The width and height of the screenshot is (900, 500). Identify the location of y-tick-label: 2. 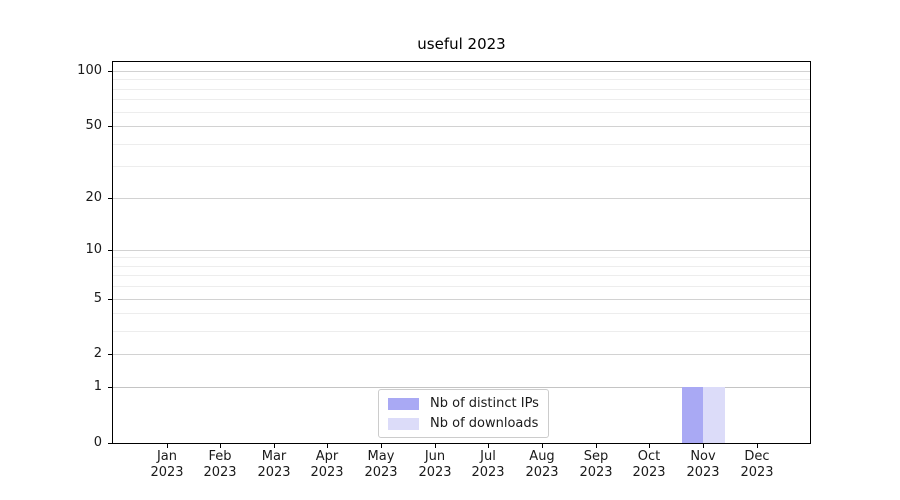
(97, 353).